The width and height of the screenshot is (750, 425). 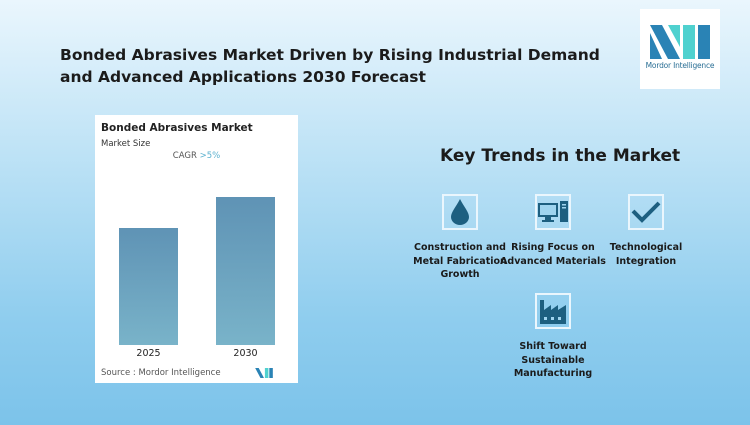 What do you see at coordinates (646, 212) in the screenshot?
I see `checkmark-icon` at bounding box center [646, 212].